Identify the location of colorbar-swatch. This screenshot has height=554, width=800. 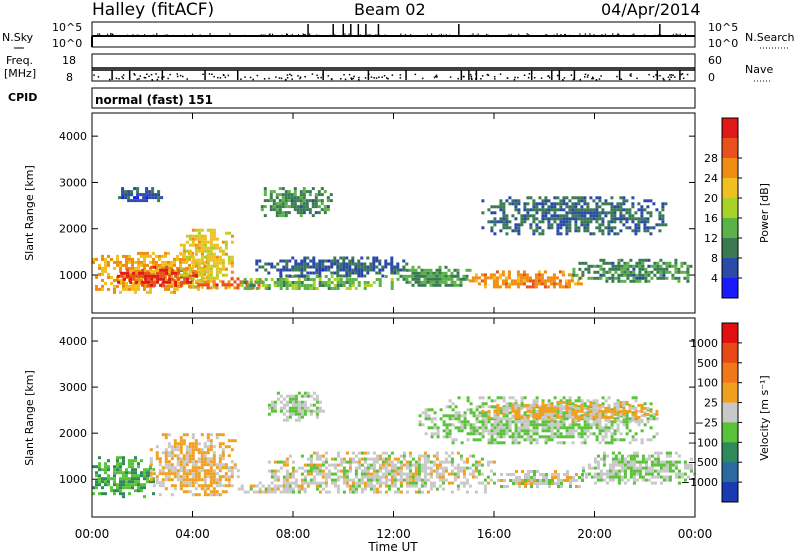
(730, 268).